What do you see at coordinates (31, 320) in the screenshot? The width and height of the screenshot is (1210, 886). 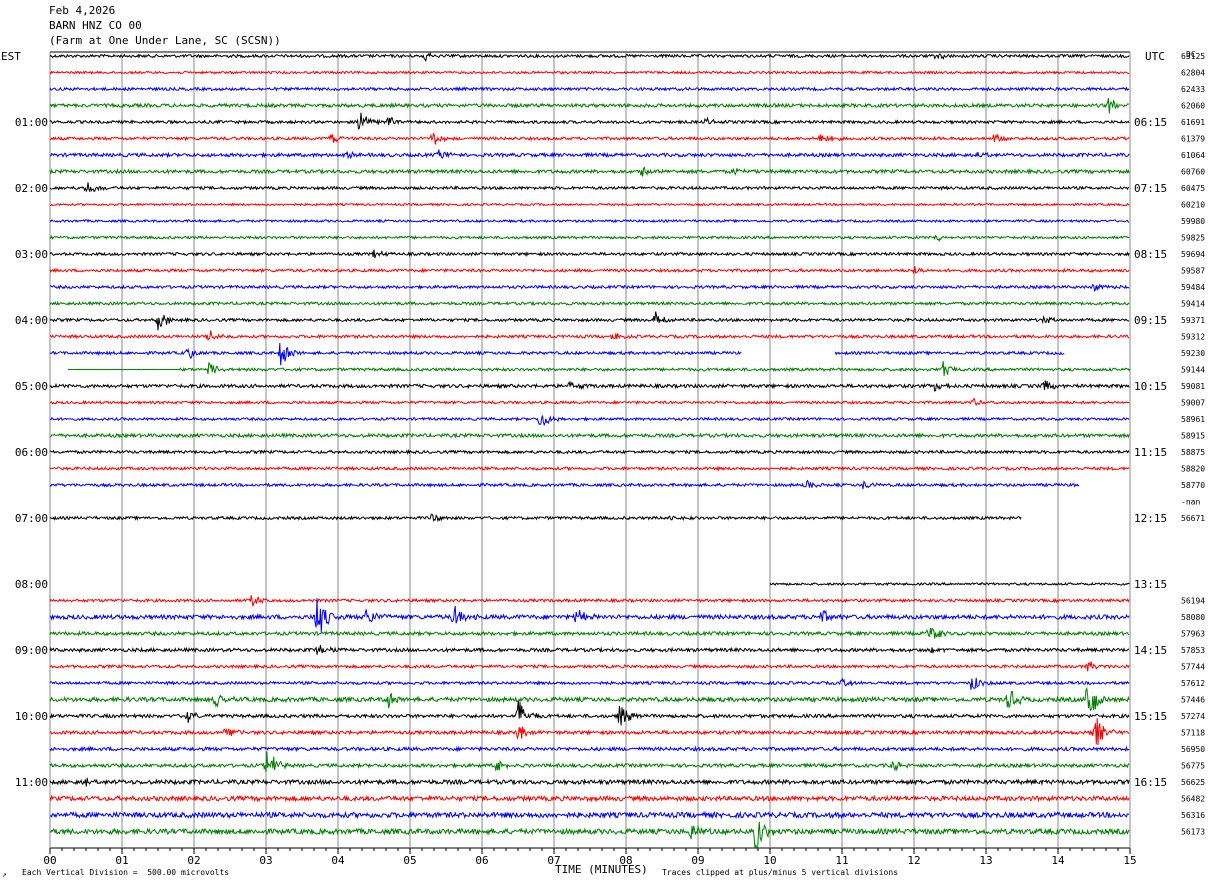 I see `local-time-label: 04:00` at bounding box center [31, 320].